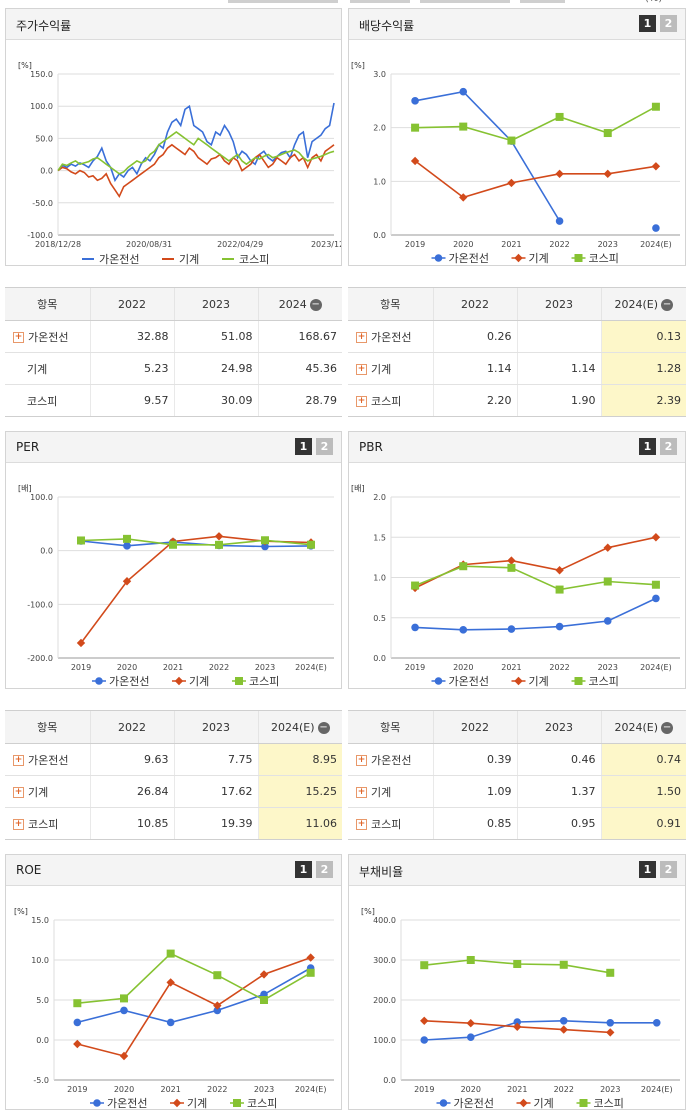 This screenshot has width=691, height=1115. I want to click on y-tick-label: 200.0, so click(384, 1000).